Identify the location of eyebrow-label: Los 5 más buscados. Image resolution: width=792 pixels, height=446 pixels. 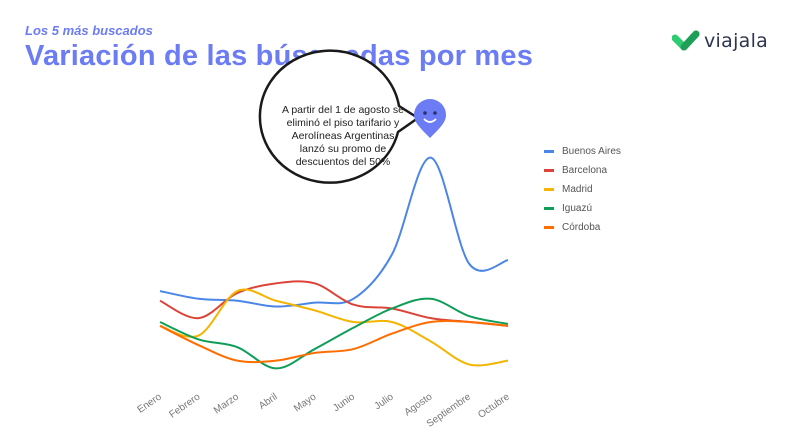
(89, 30).